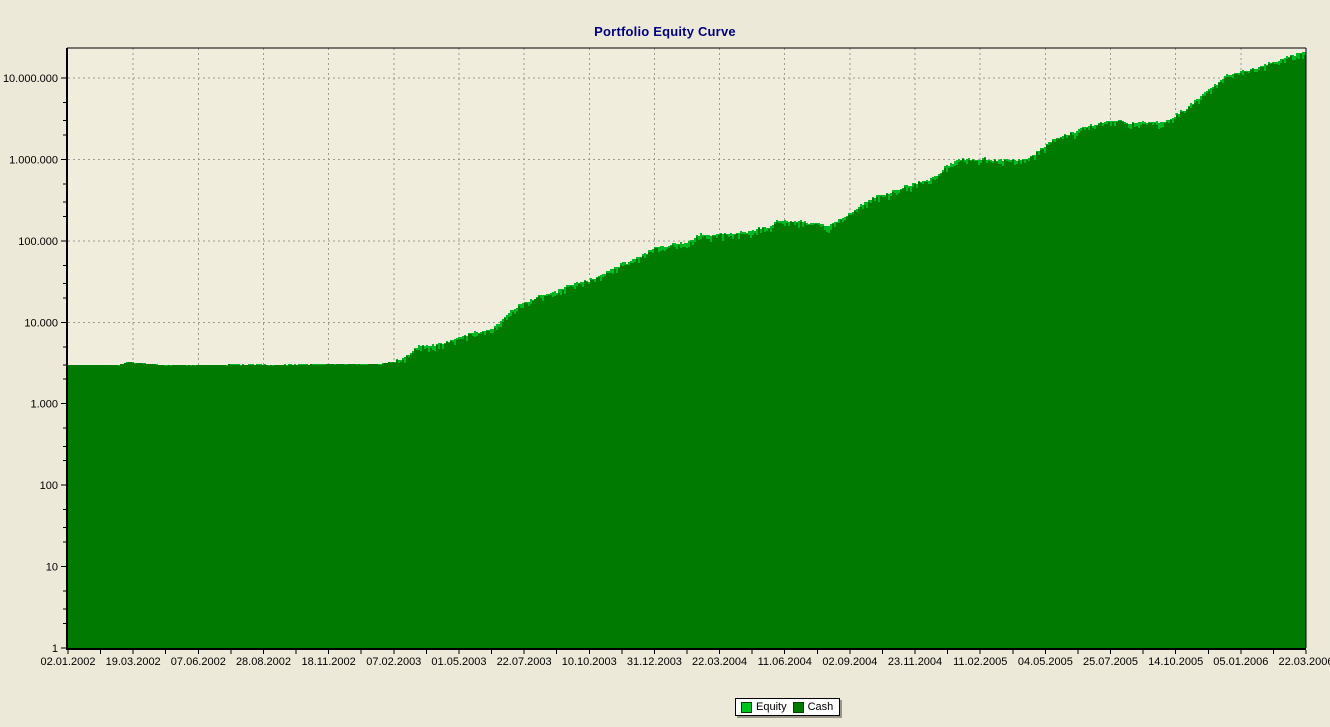  I want to click on cash-swatch-icon, so click(798, 707).